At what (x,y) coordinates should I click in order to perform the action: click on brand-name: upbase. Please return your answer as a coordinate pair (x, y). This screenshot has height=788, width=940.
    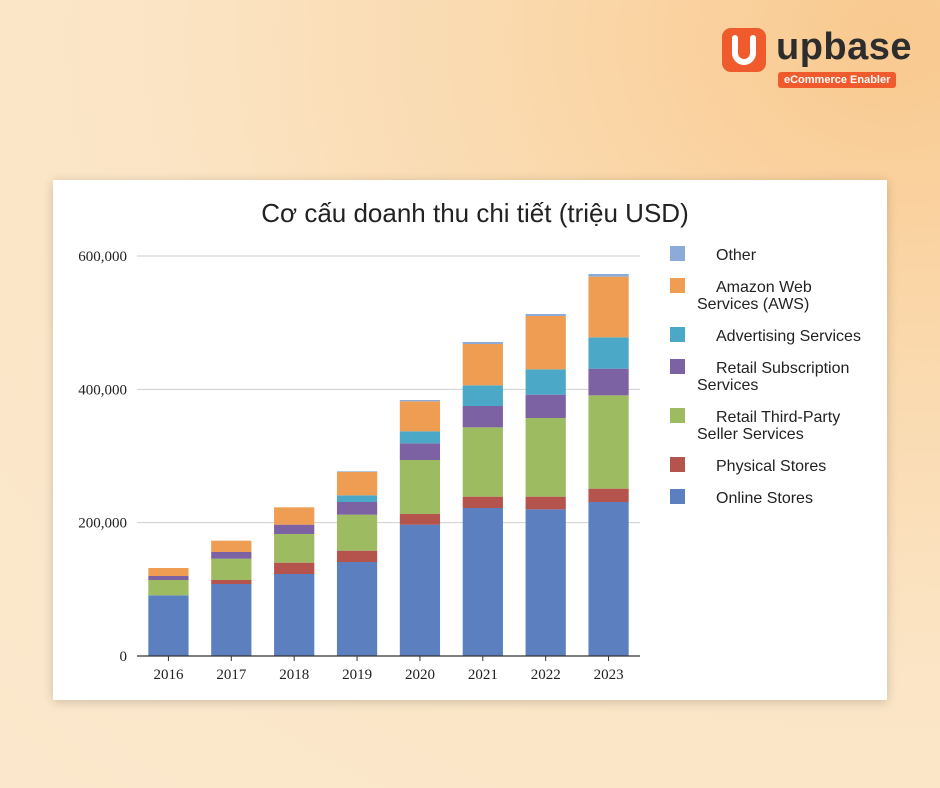
    Looking at the image, I should click on (844, 47).